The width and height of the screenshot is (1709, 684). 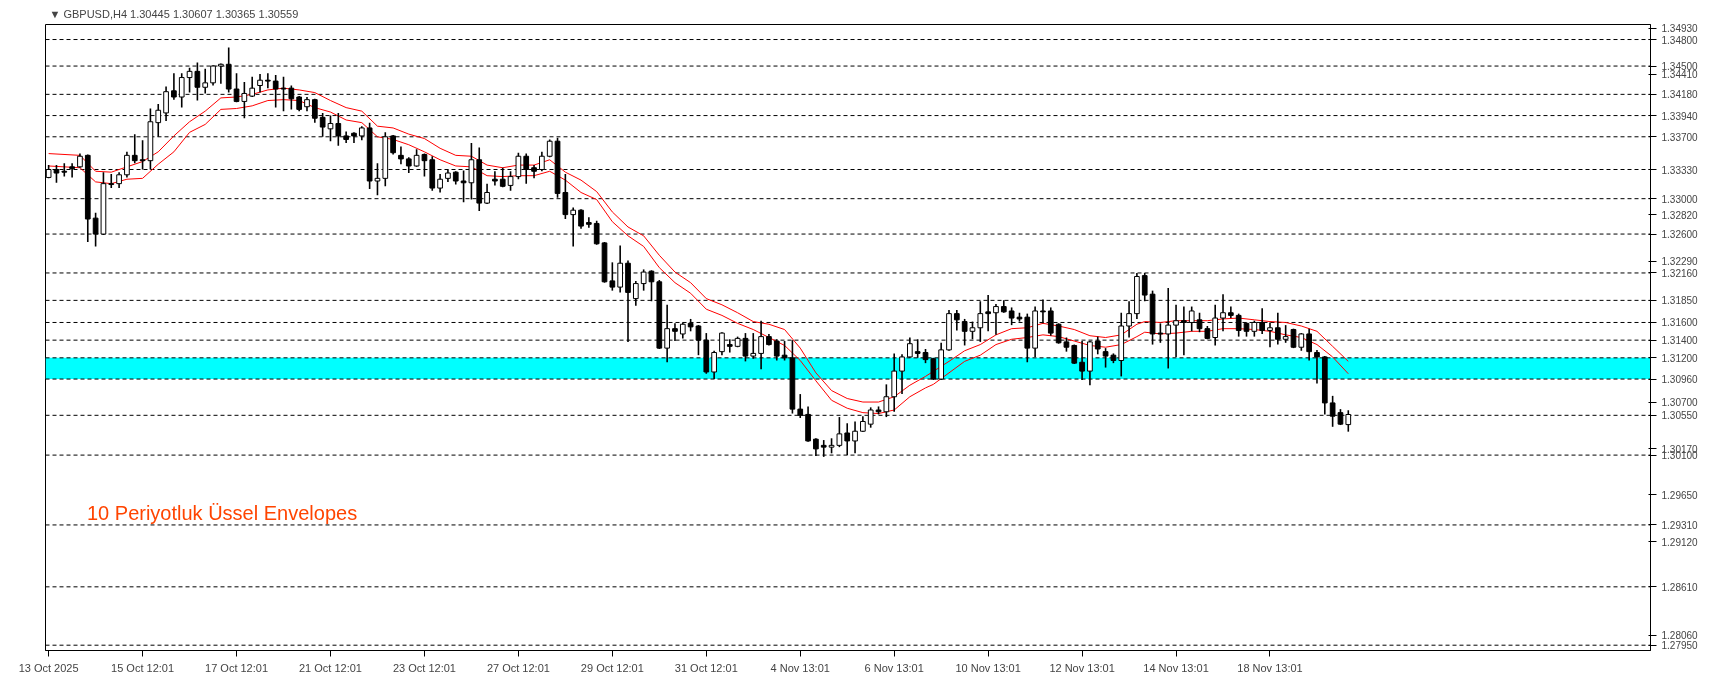 What do you see at coordinates (1680, 273) in the screenshot?
I see `ref-line-label: 1.32160` at bounding box center [1680, 273].